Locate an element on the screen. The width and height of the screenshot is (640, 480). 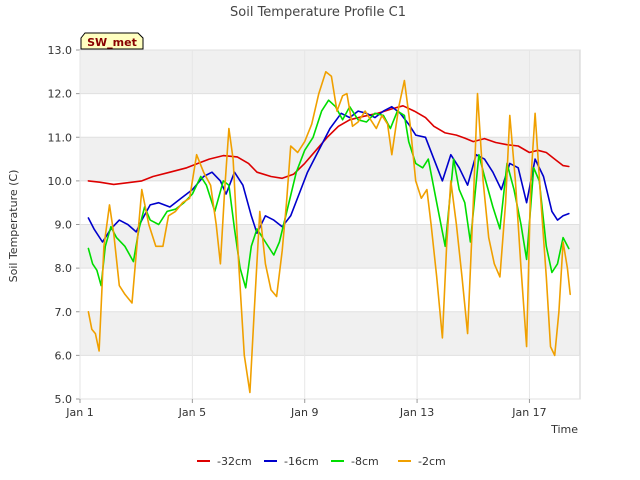
y-tick-label: 10.0 is located at coordinates (60, 181).